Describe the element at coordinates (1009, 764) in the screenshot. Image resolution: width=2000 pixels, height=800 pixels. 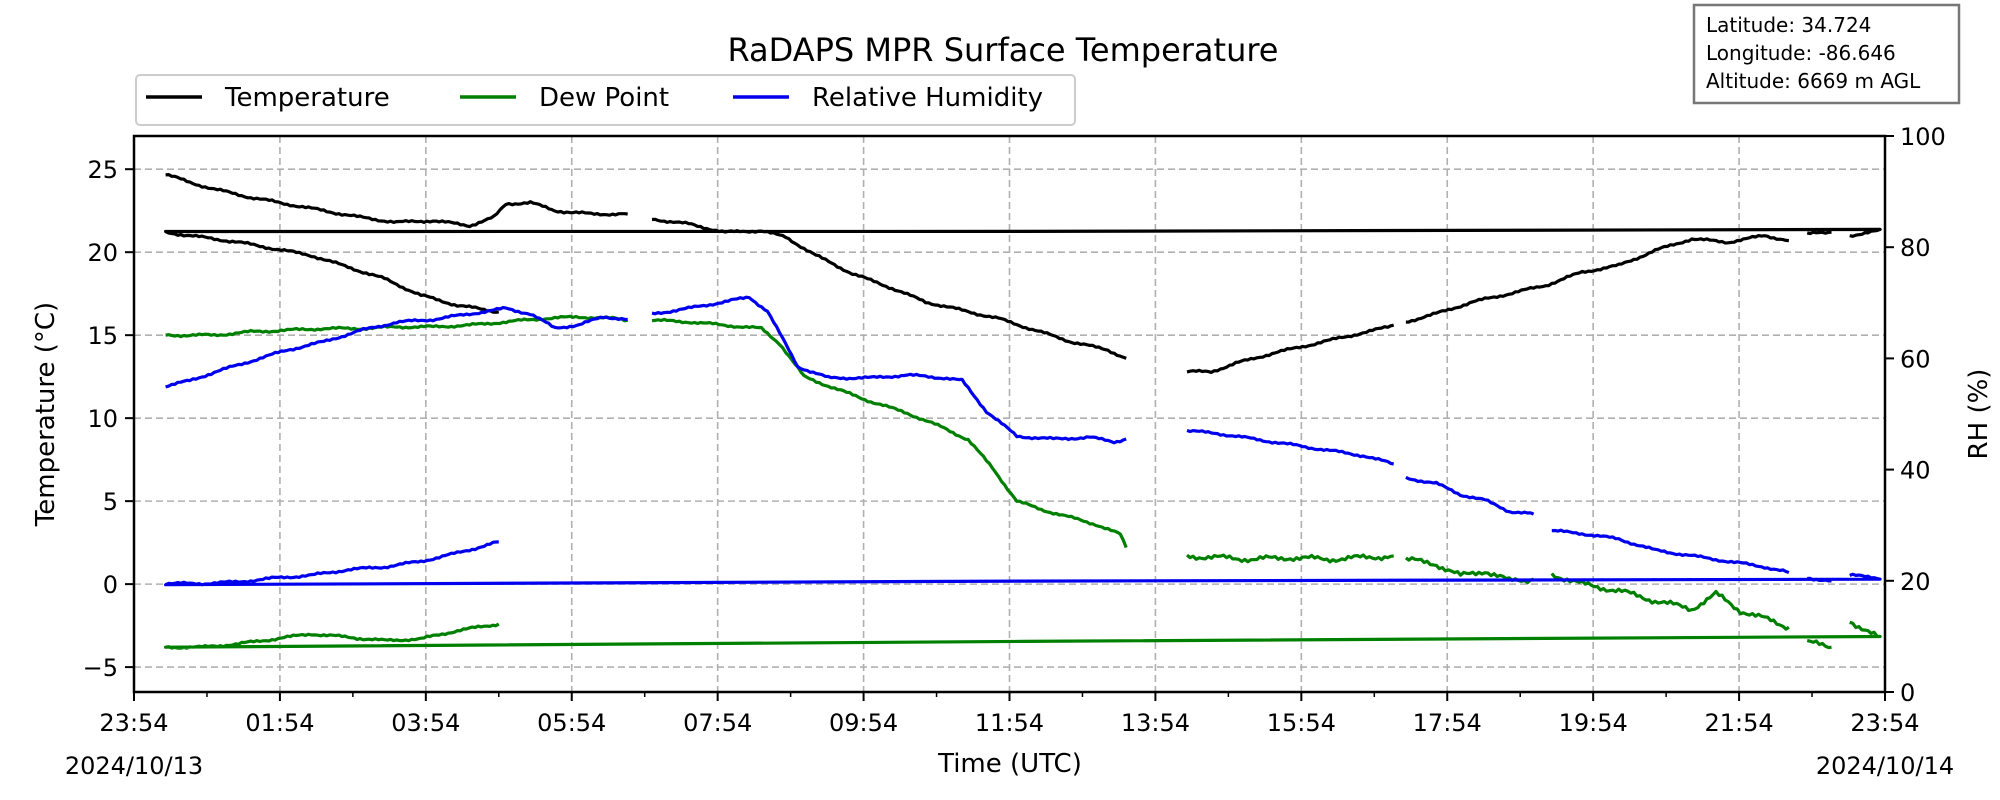
I see `x-axis-title: Time (UTC)` at that location.